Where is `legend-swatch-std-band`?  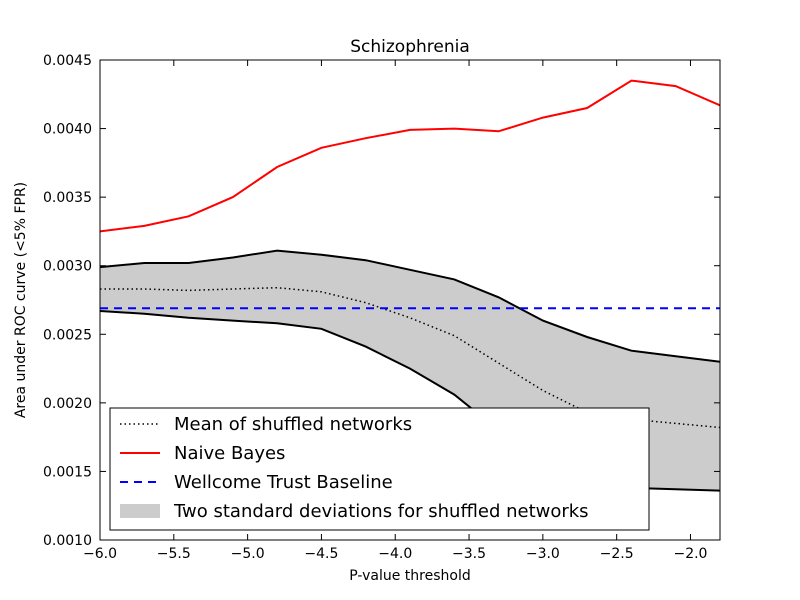
legend-swatch-std-band is located at coordinates (140, 511).